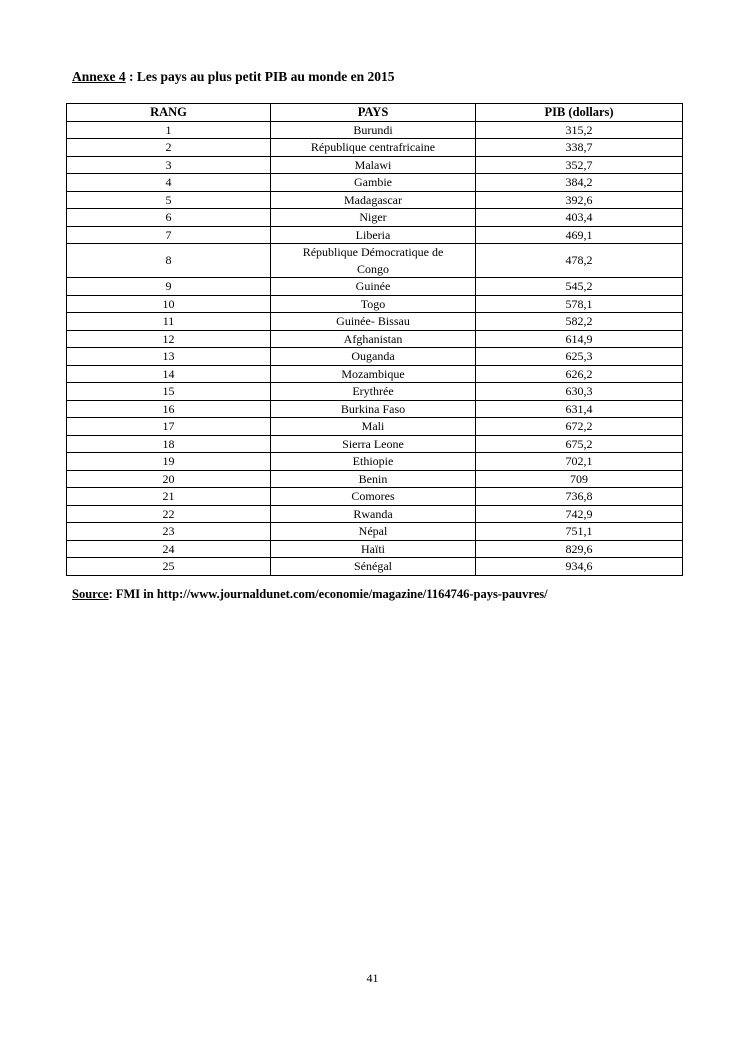 This screenshot has height=1053, width=745. I want to click on cell-pays: Benin, so click(373, 478).